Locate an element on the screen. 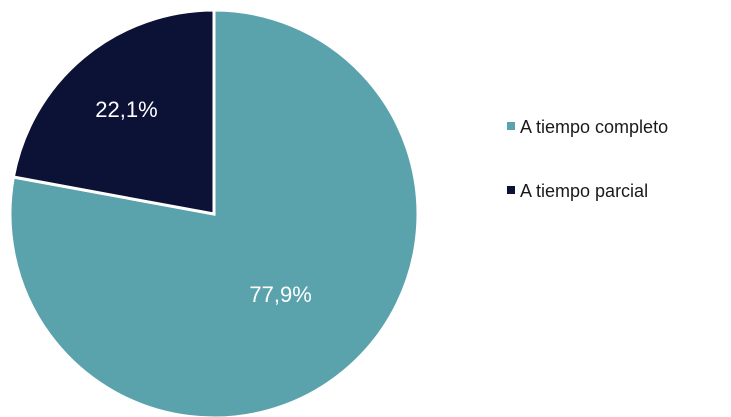  legend: A tiempo completo A tiempo parcial is located at coordinates (587, 159).